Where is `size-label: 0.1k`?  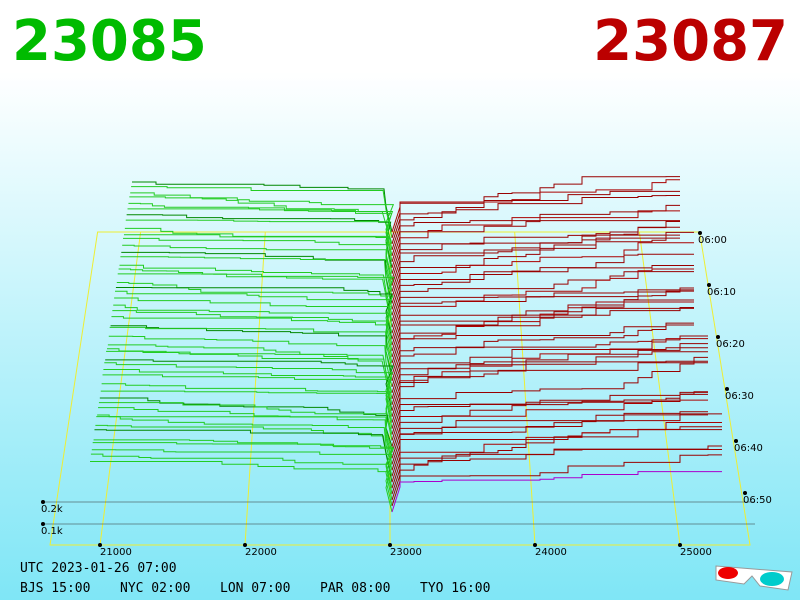
size-label: 0.1k is located at coordinates (52, 531).